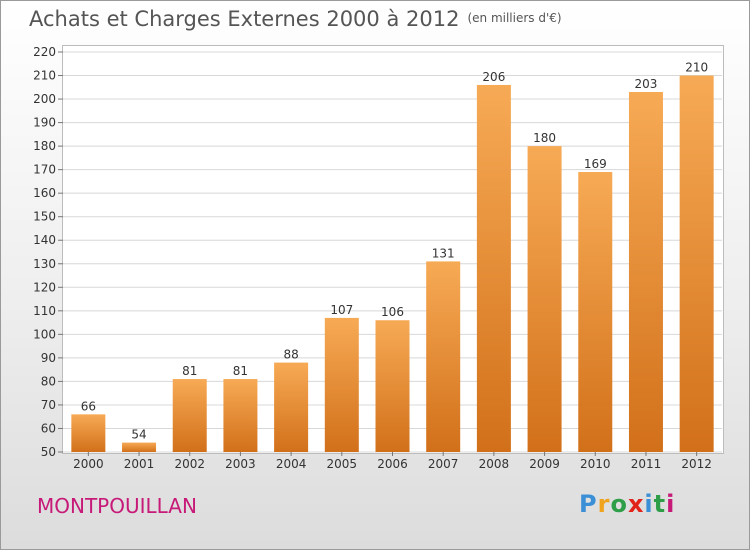 The height and width of the screenshot is (551, 750). Describe the element at coordinates (139, 447) in the screenshot. I see `bar-2001` at that location.